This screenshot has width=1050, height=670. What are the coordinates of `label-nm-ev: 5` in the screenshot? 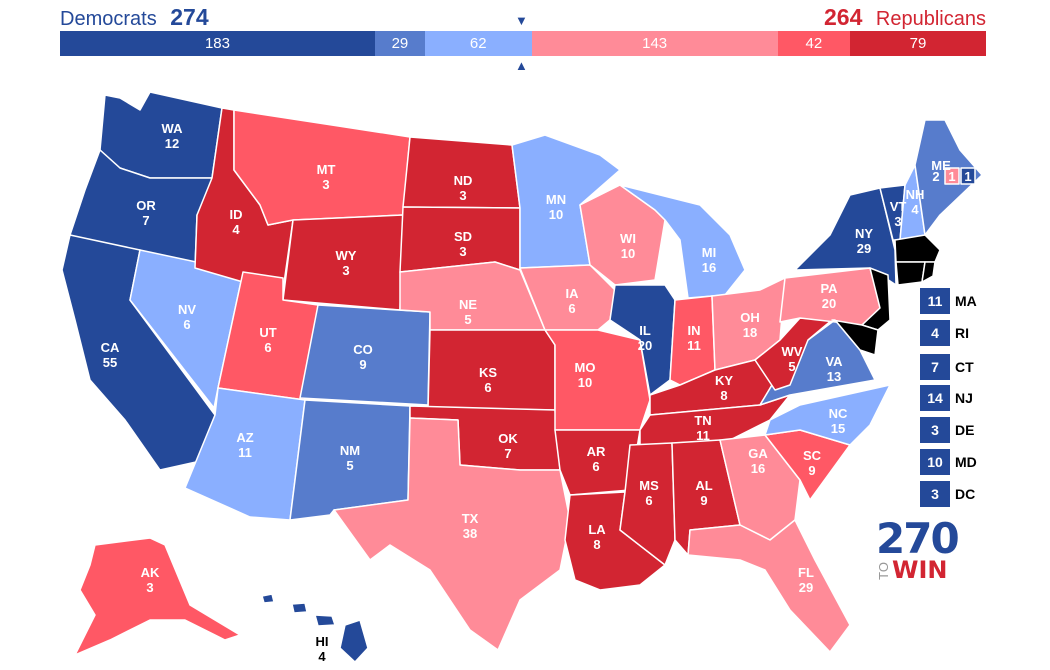 It's located at (349, 465).